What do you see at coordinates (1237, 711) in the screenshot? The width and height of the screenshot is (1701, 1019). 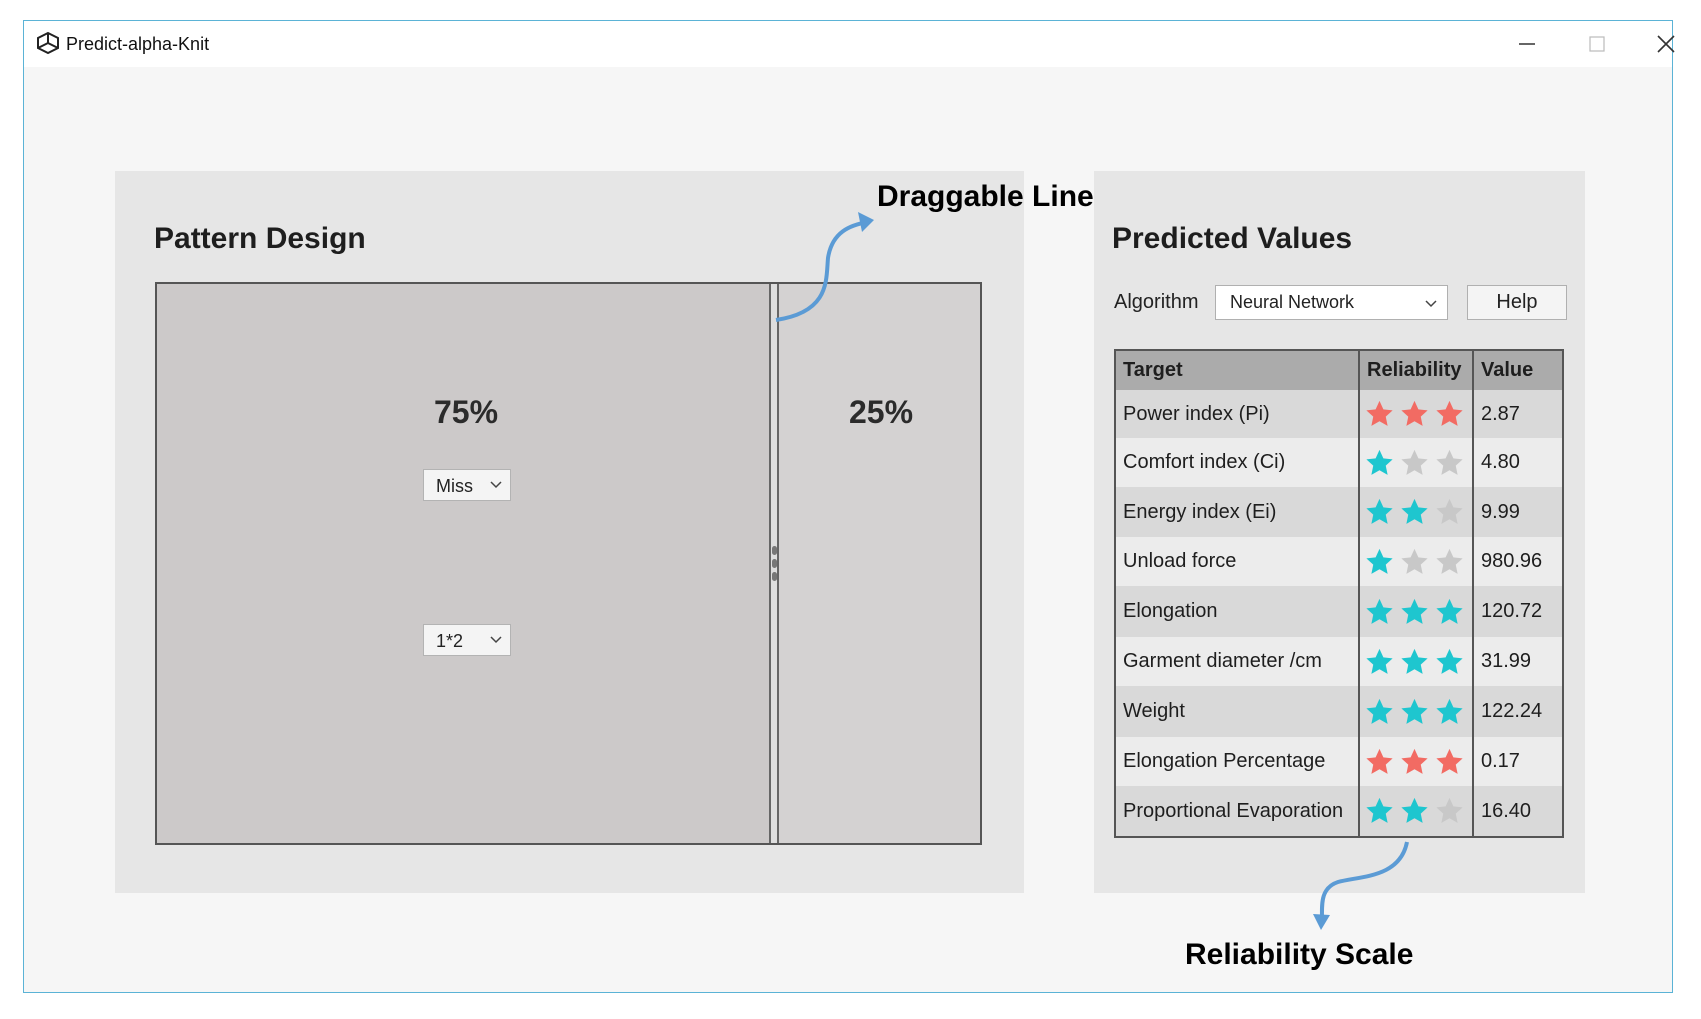 I see `target-cell: Weight` at bounding box center [1237, 711].